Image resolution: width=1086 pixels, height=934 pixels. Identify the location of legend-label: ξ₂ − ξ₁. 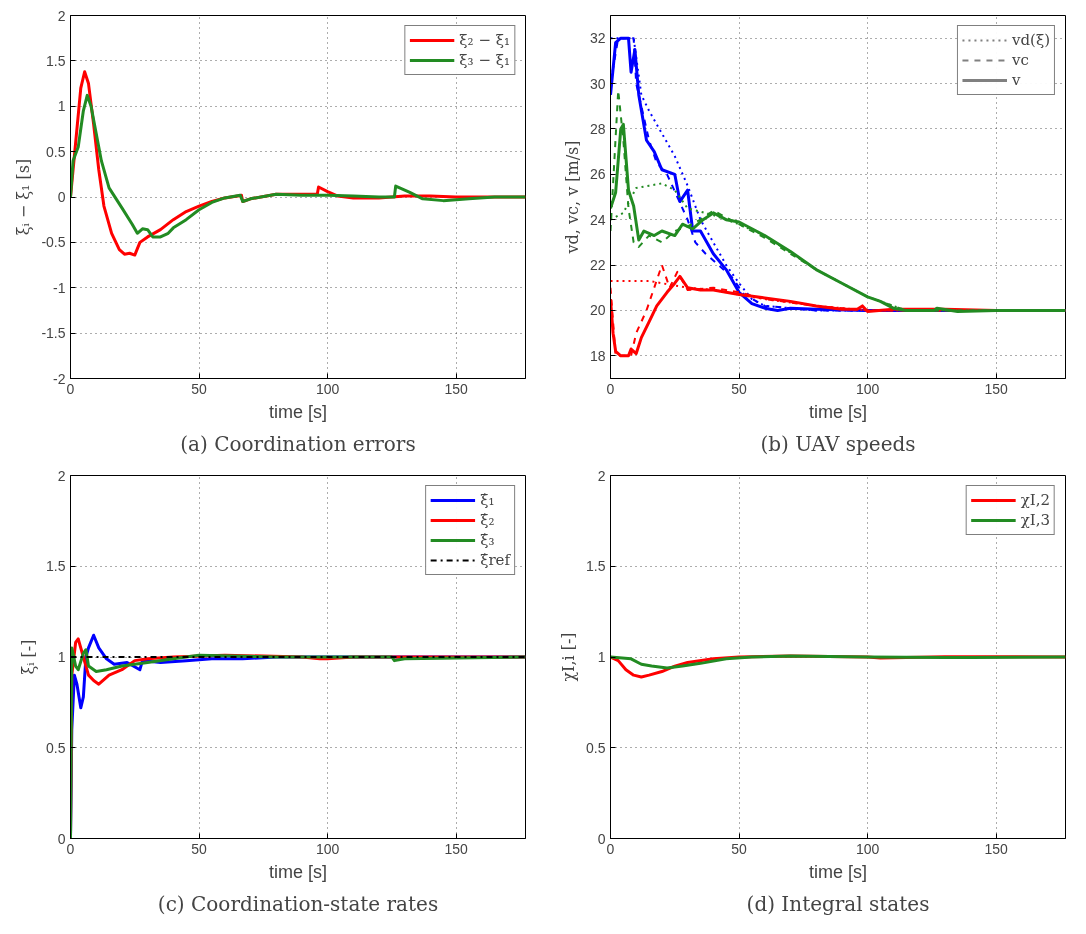
(484, 40).